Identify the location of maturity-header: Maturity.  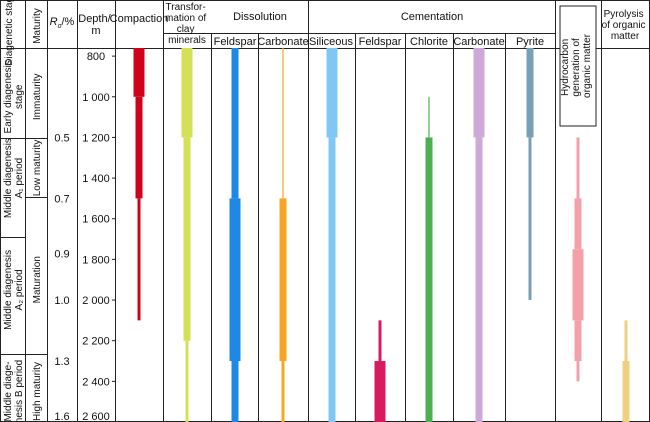
(37, 26).